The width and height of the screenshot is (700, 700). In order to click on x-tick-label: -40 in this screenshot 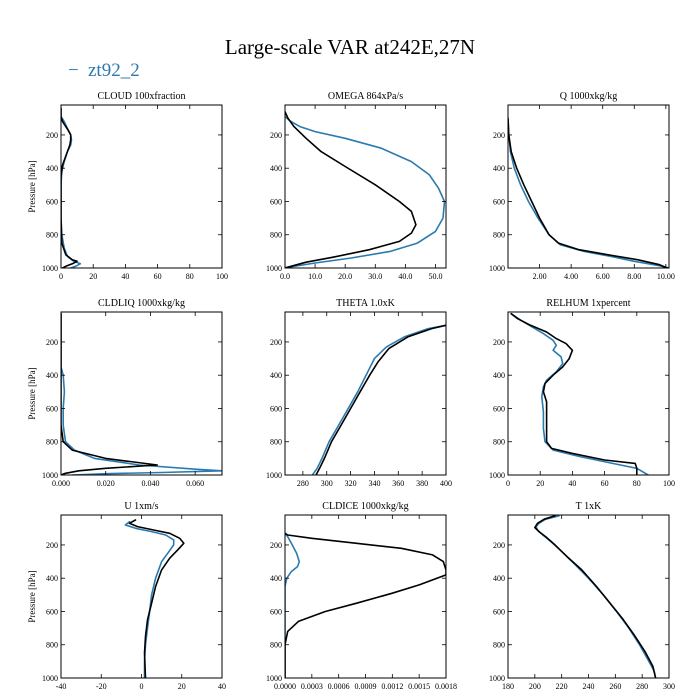, I will do `click(61, 686)`.